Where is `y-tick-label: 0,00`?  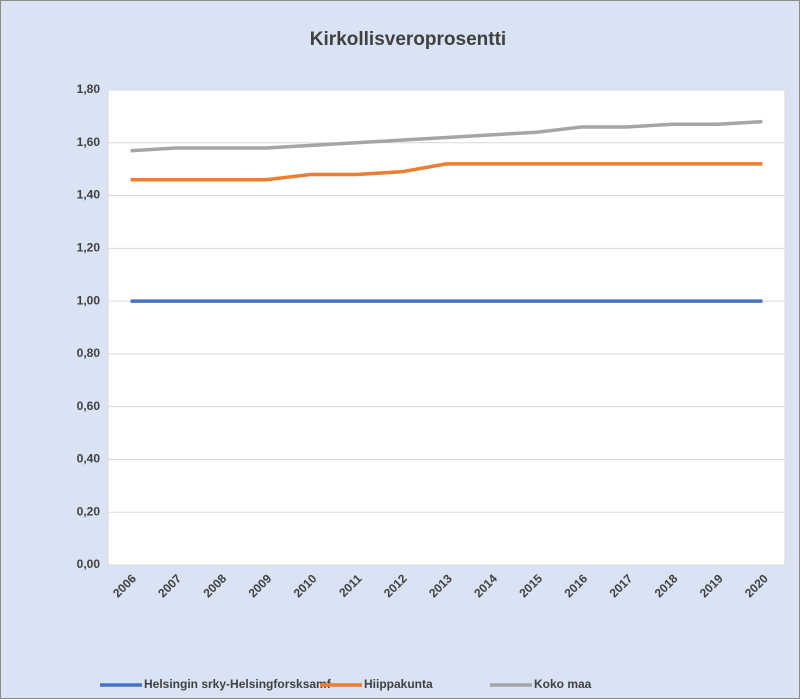 y-tick-label: 0,00 is located at coordinates (89, 564).